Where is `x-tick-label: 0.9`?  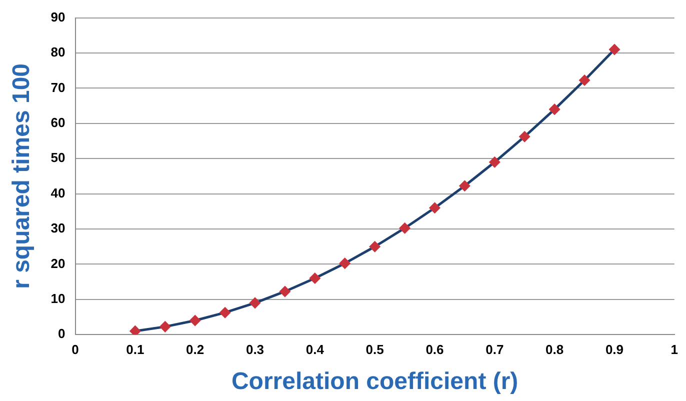
x-tick-label: 0.9 is located at coordinates (614, 349).